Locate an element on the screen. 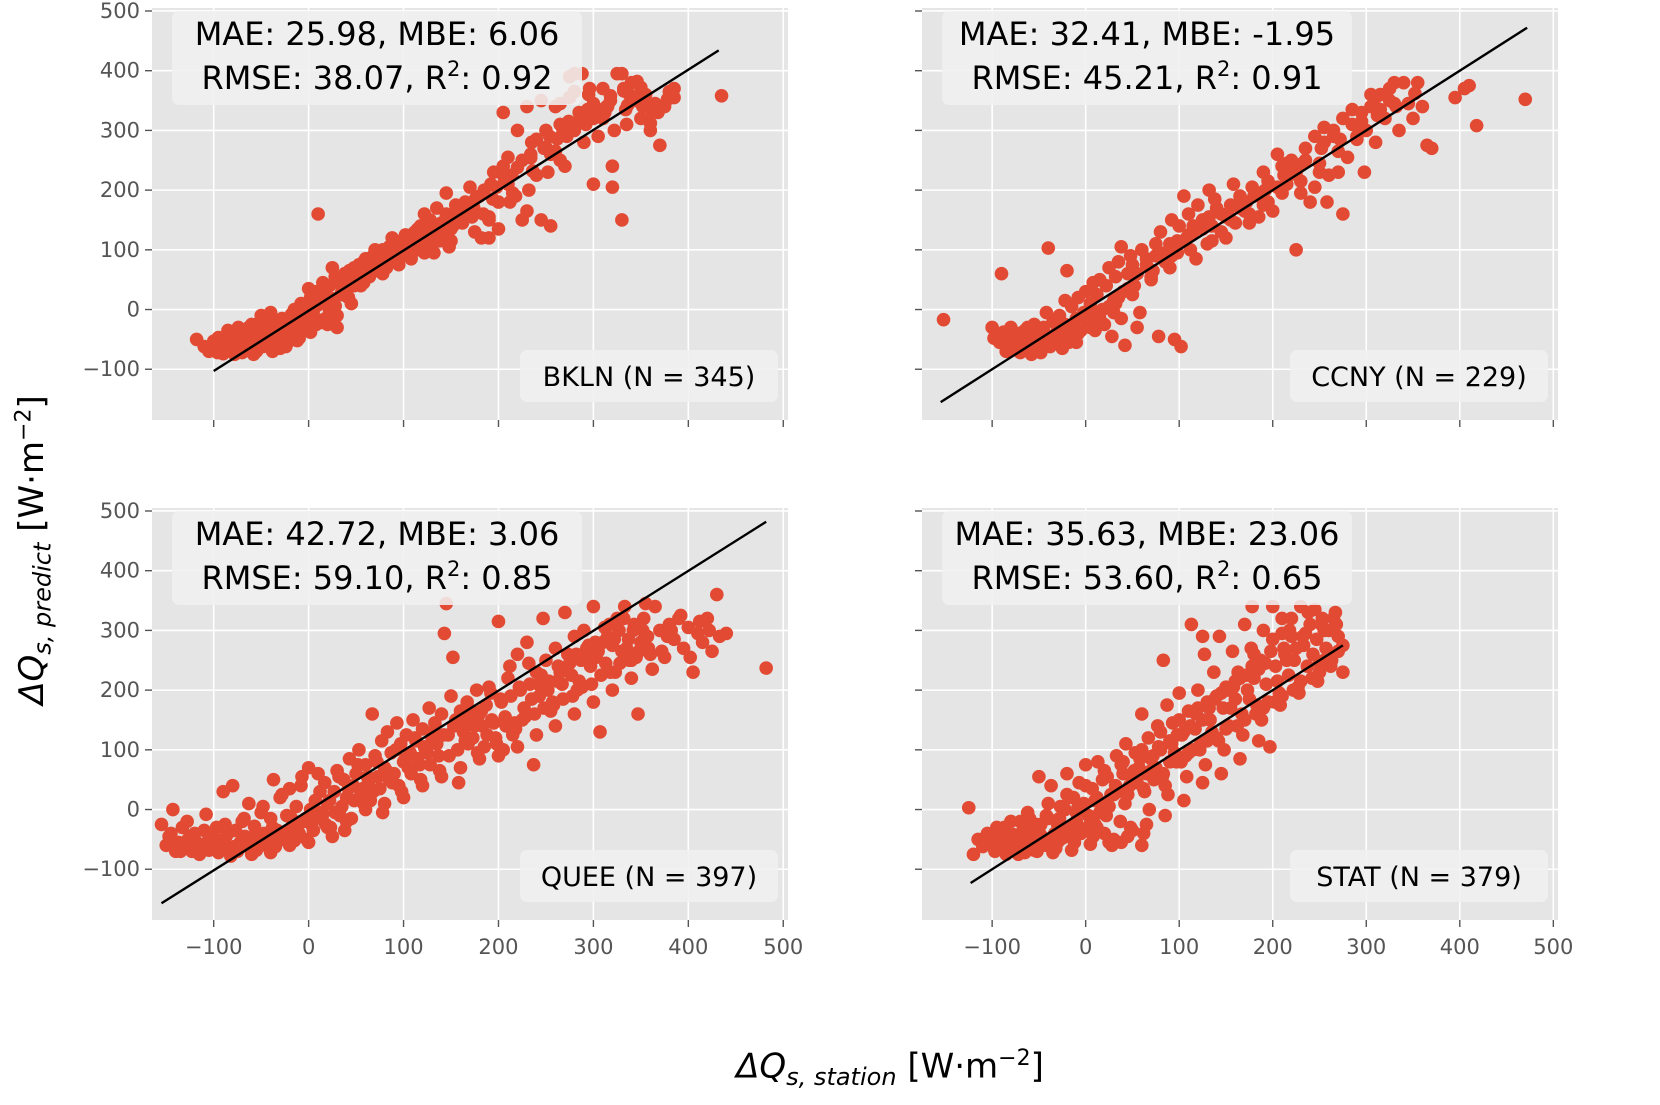  stats-line-2-prefix: RMSE: 53.60, R is located at coordinates (1094, 578).